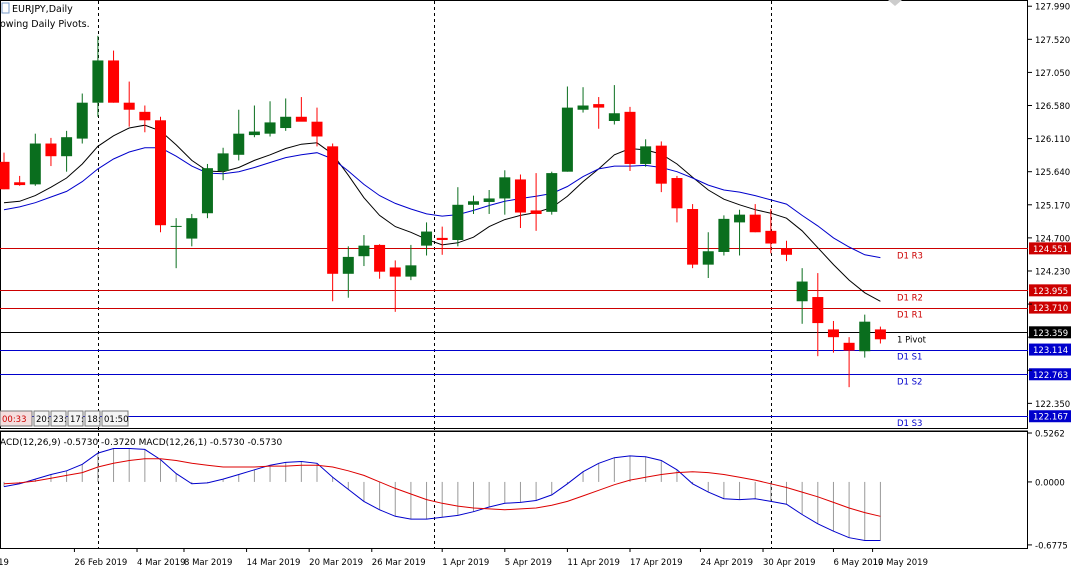 The image size is (1079, 577). I want to click on timer-box-label: 00:33, so click(14, 420).